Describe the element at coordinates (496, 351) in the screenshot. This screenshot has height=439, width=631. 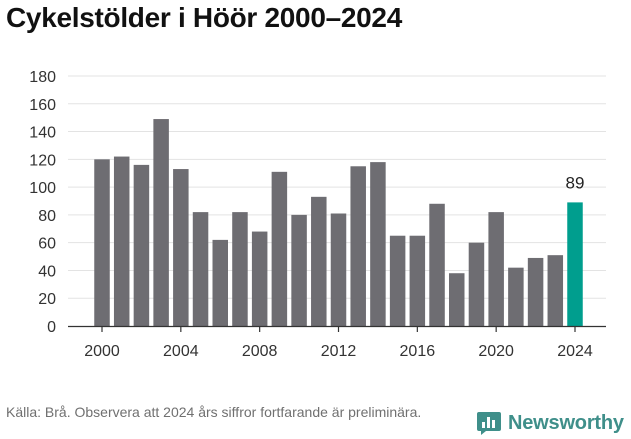
I see `x-tick-label: 2020` at that location.